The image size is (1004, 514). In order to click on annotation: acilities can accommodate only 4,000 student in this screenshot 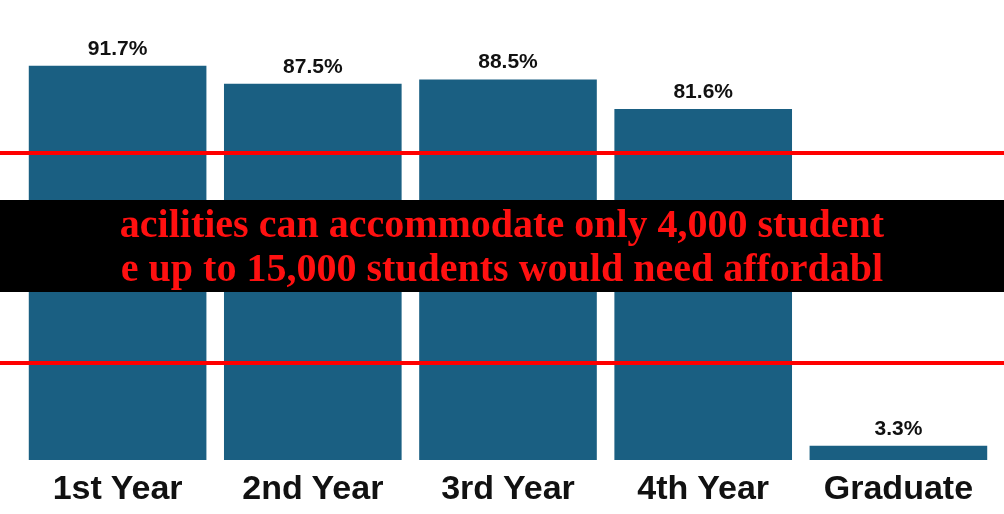, I will do `click(502, 223)`.